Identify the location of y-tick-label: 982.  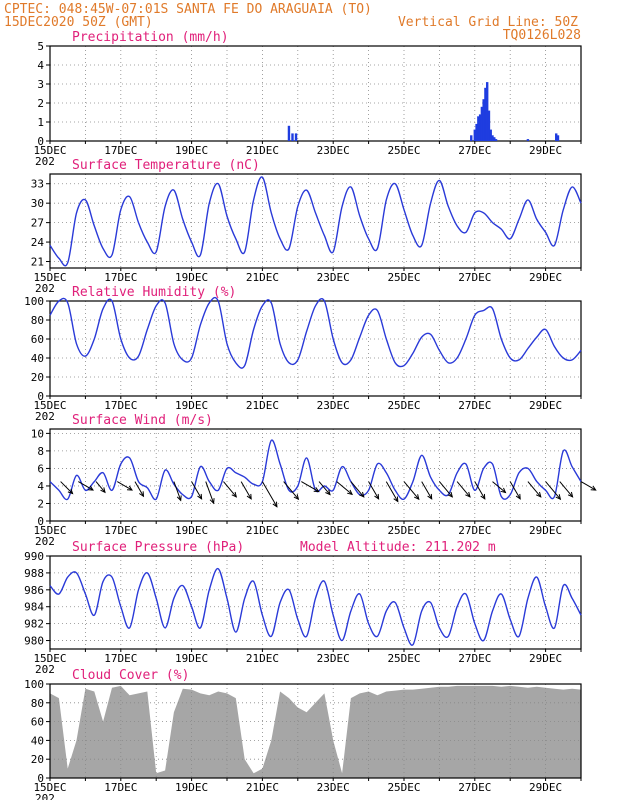
(34, 624).